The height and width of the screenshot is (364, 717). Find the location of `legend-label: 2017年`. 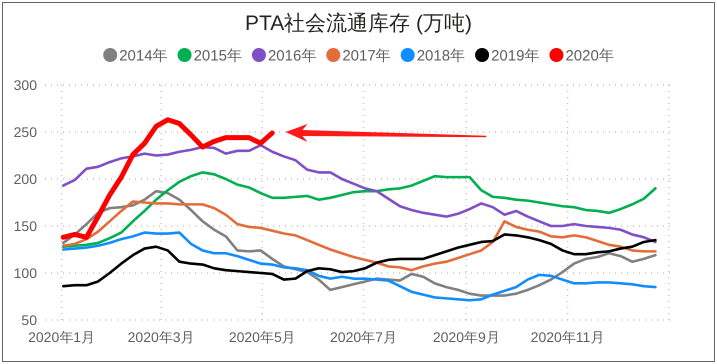

legend-label: 2017年 is located at coordinates (366, 56).